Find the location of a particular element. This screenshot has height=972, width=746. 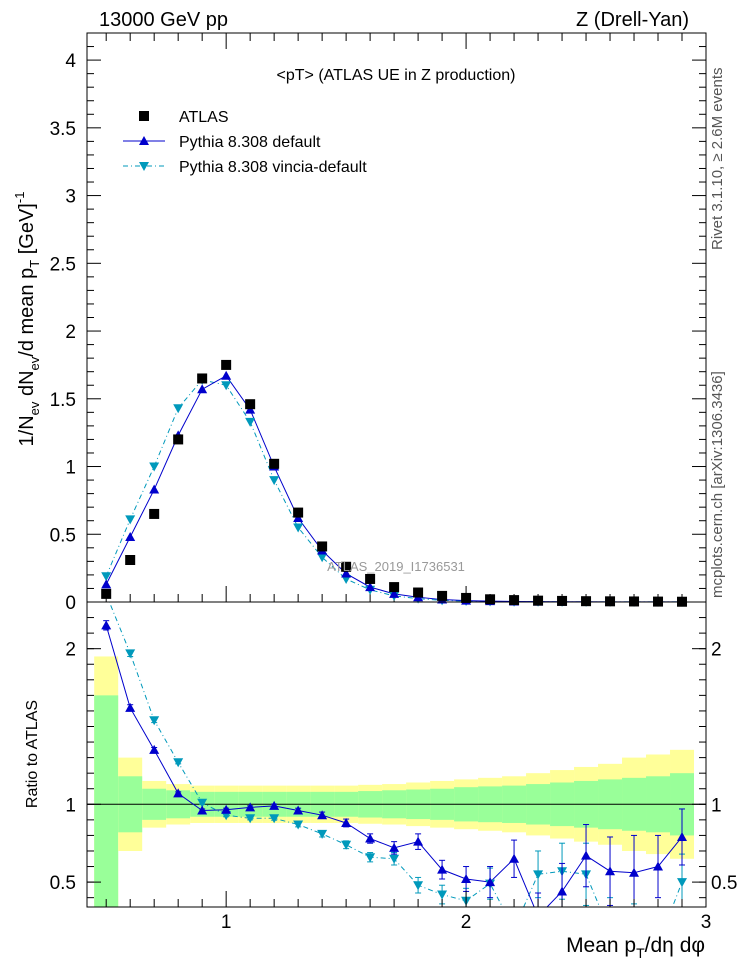

y-tick-label: 2 is located at coordinates (70, 332).